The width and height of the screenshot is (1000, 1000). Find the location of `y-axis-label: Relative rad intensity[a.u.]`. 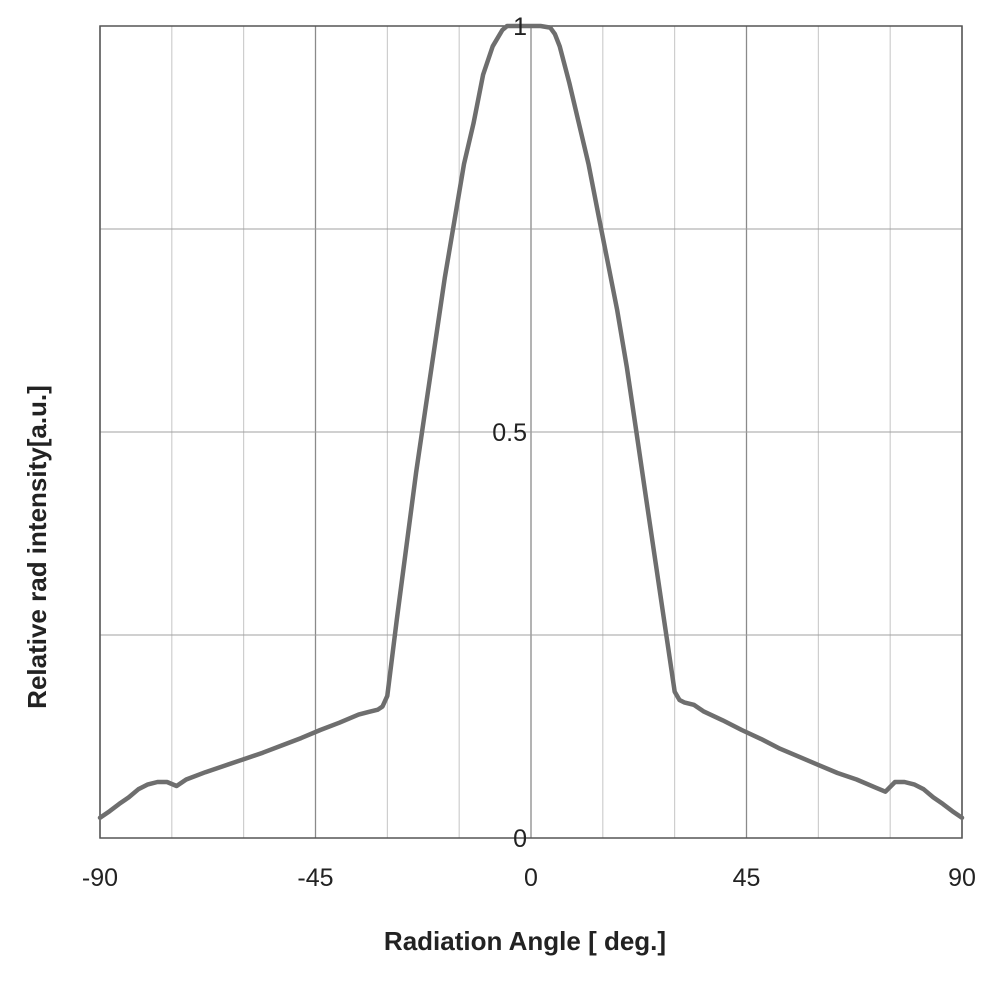

y-axis-label: Relative rad intensity[a.u.] is located at coordinates (37, 547).